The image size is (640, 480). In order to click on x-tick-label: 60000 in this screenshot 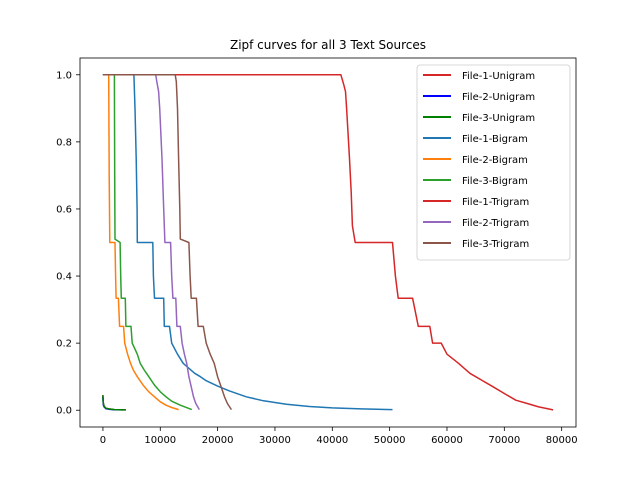, I will do `click(447, 440)`.